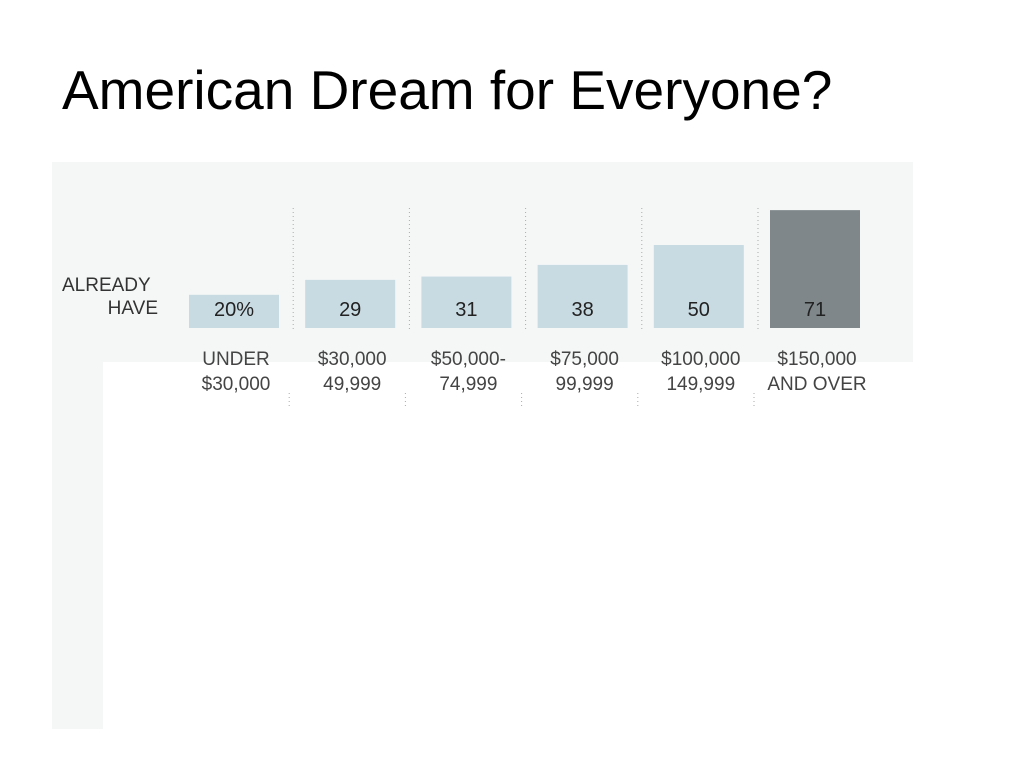  Describe the element at coordinates (468, 359) in the screenshot. I see `category-label: $50,000-` at that location.